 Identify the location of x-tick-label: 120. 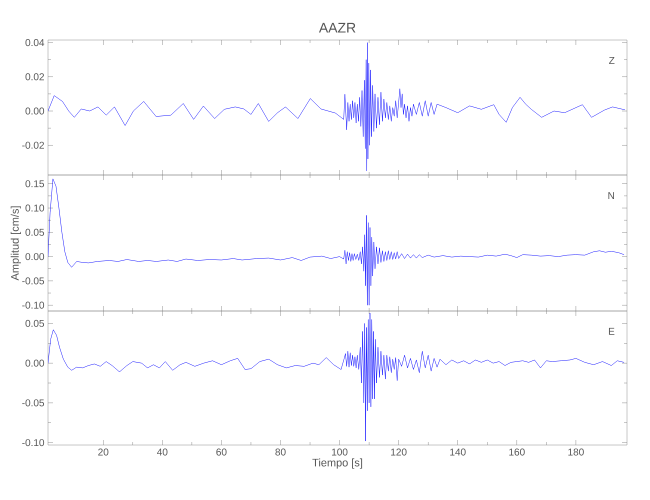
(399, 452).